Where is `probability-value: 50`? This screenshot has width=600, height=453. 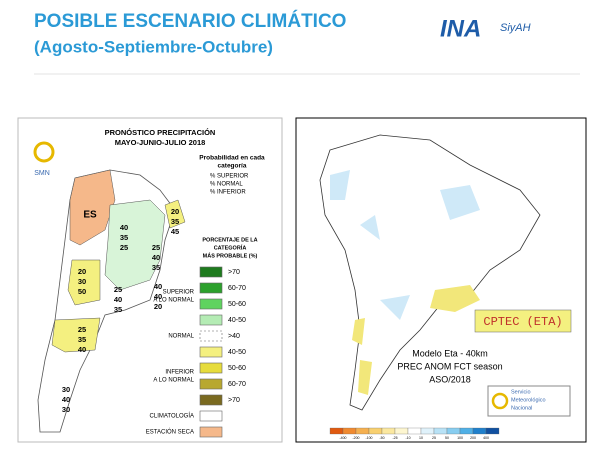
probability-value: 50 is located at coordinates (82, 291).